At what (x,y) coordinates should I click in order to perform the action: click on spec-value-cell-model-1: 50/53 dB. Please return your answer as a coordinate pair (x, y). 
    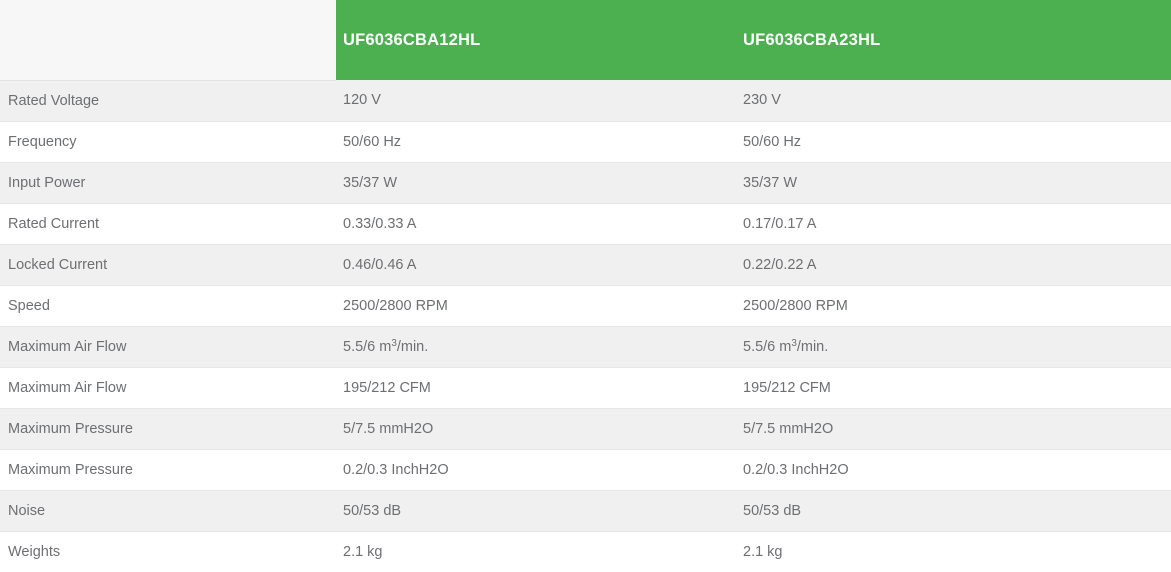
    Looking at the image, I should click on (536, 511).